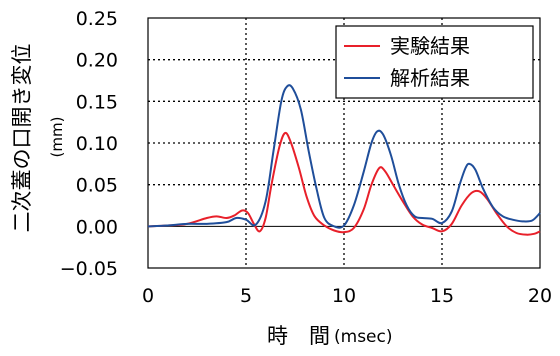 This screenshot has height=356, width=560. What do you see at coordinates (442, 296) in the screenshot?
I see `x-tick-label: 15` at bounding box center [442, 296].